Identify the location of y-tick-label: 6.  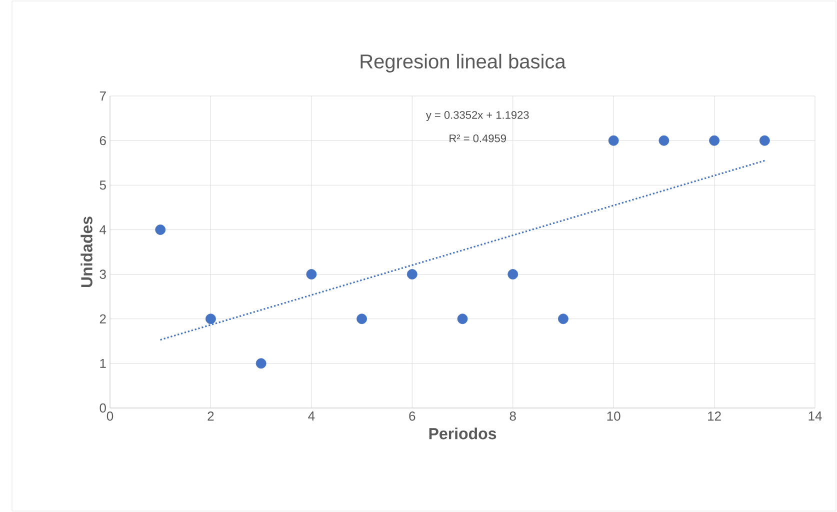
(103, 141).